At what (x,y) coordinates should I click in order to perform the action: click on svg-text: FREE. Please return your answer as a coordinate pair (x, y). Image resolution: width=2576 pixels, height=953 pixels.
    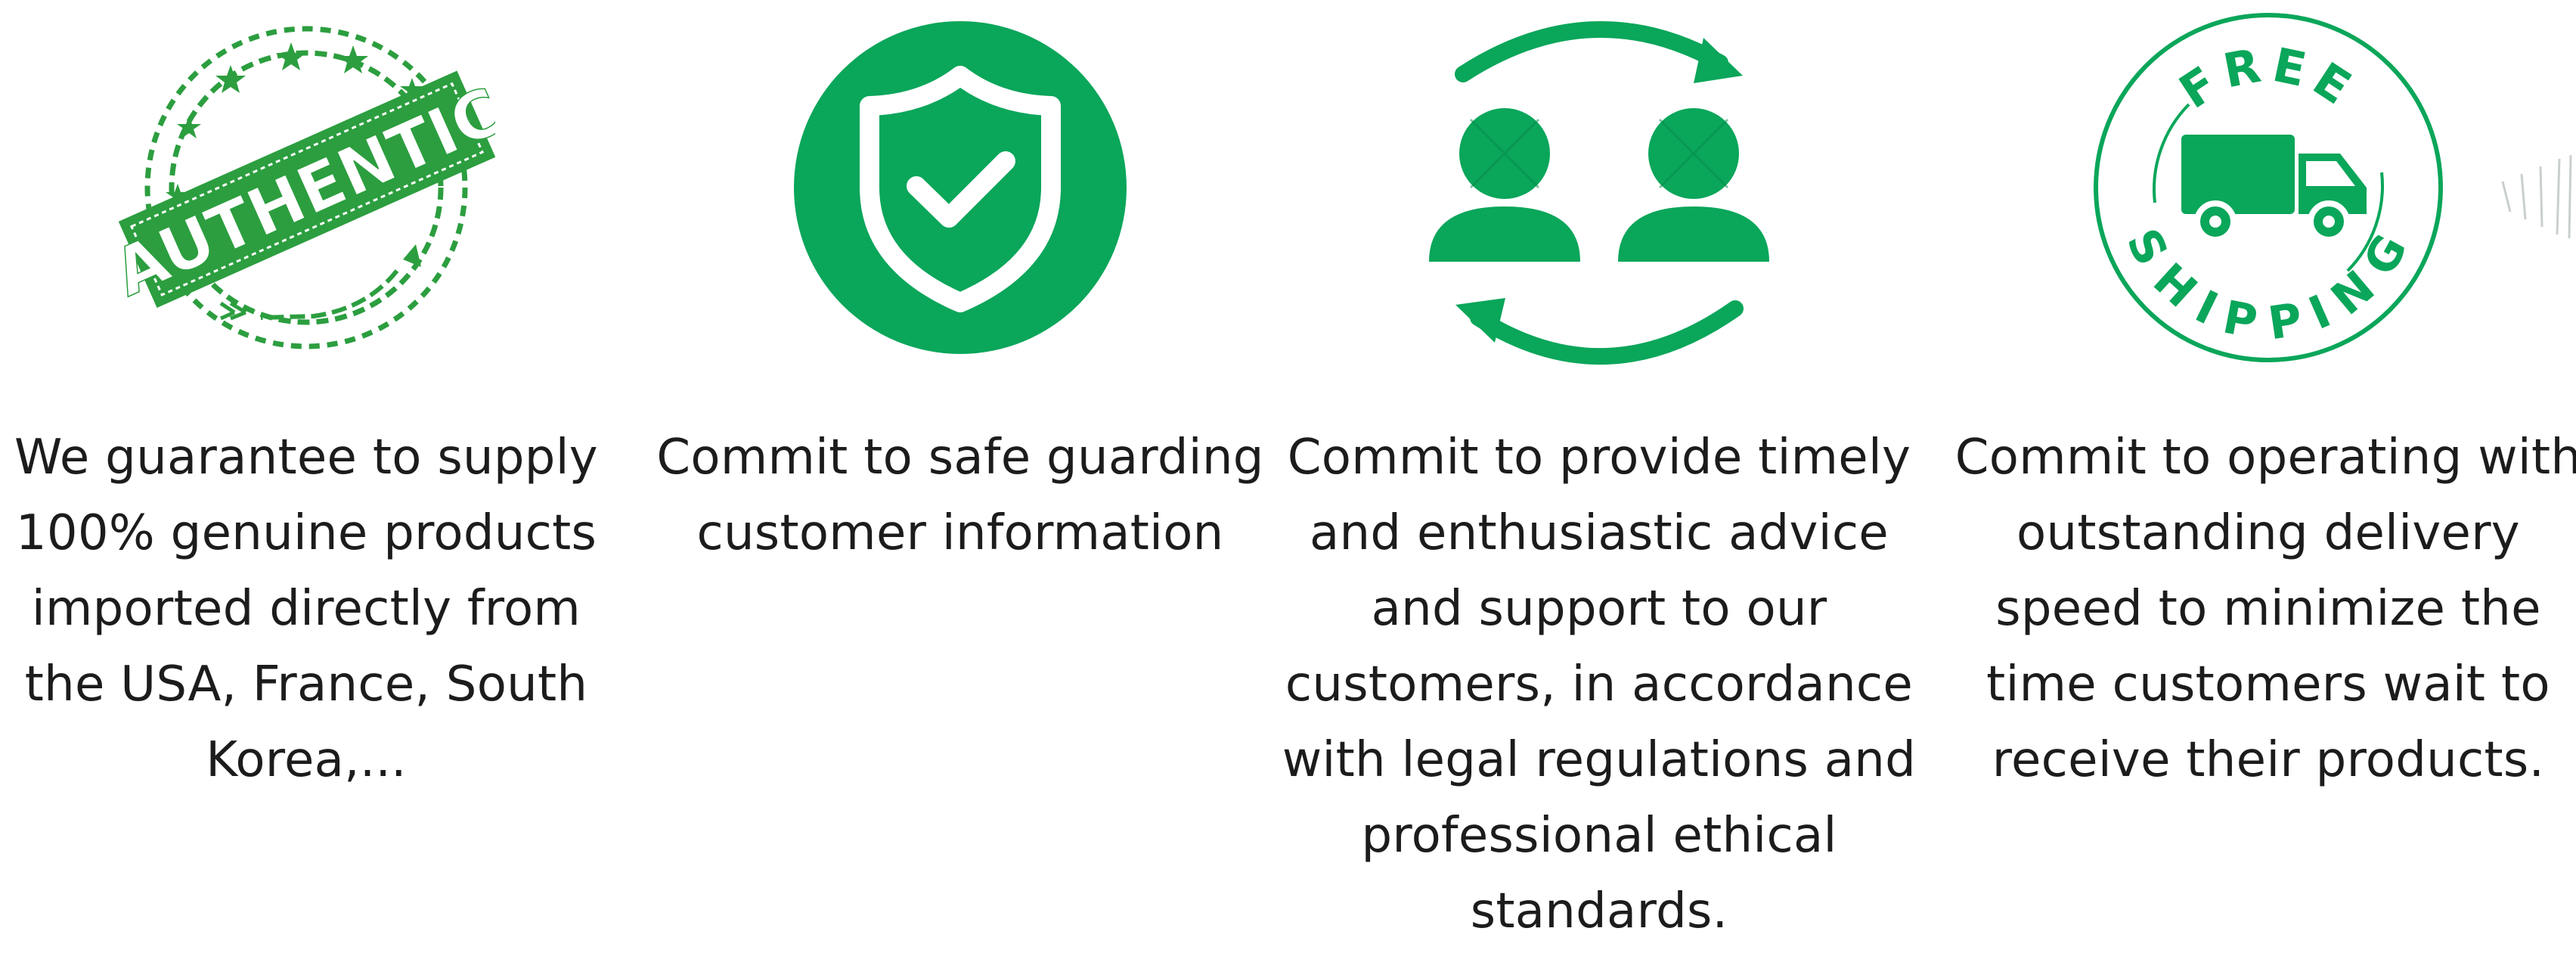
    Looking at the image, I should click on (2268, 78).